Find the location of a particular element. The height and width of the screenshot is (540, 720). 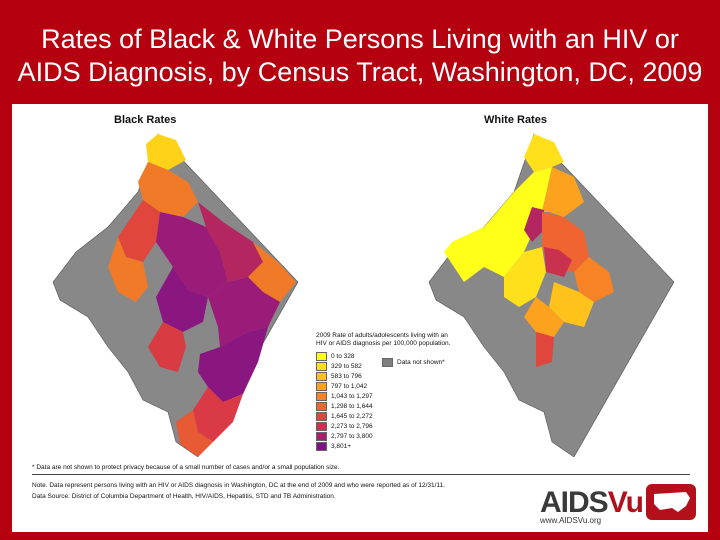

tract-northeast-orange is located at coordinates (563, 192).